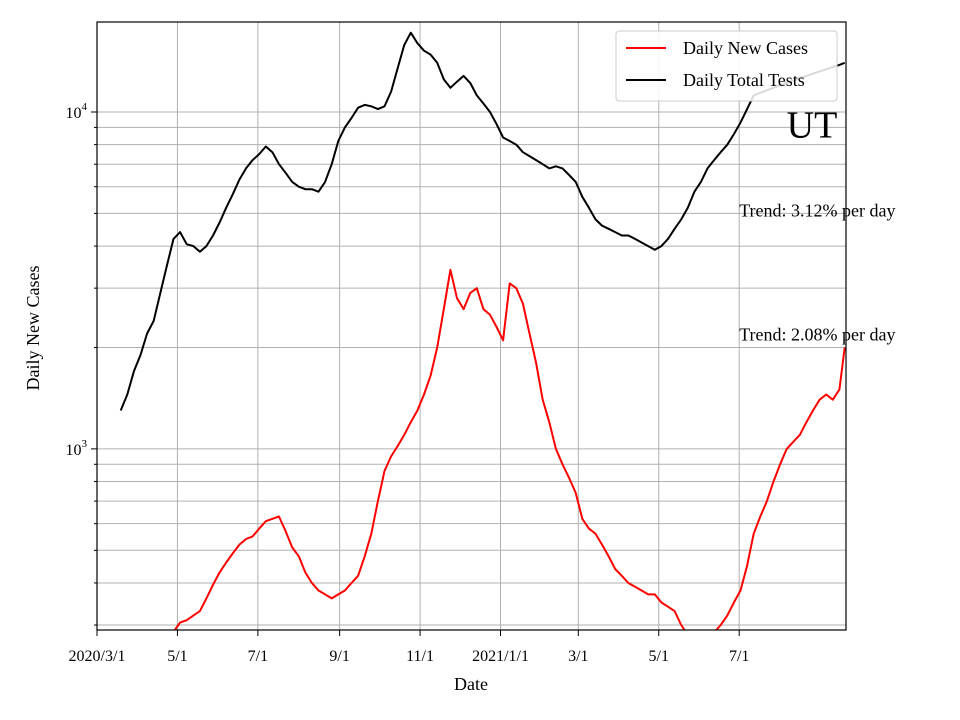 This screenshot has height=720, width=960. I want to click on legend-box, so click(726, 66).